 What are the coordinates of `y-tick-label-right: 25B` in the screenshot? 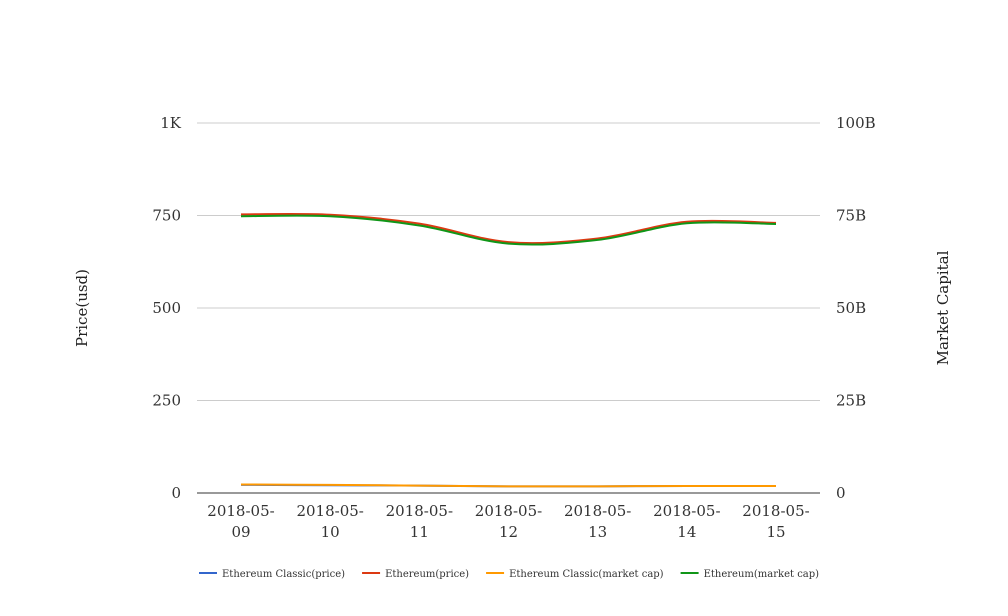 It's located at (851, 401).